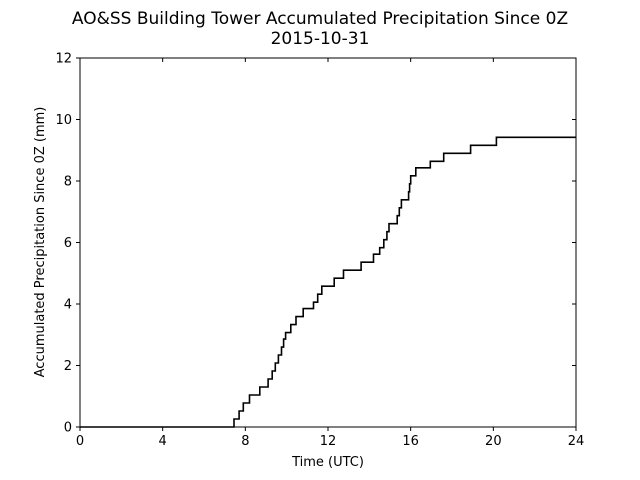 Image resolution: width=640 pixels, height=480 pixels. Describe the element at coordinates (245, 441) in the screenshot. I see `x-tick-label: 8` at that location.